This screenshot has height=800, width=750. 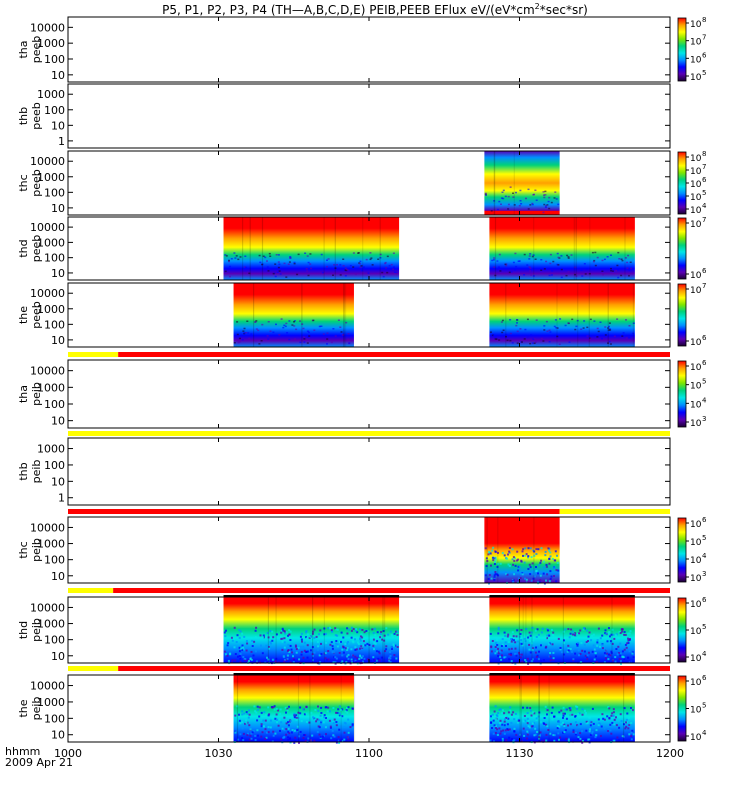 I want to click on streak, so click(x=520, y=708).